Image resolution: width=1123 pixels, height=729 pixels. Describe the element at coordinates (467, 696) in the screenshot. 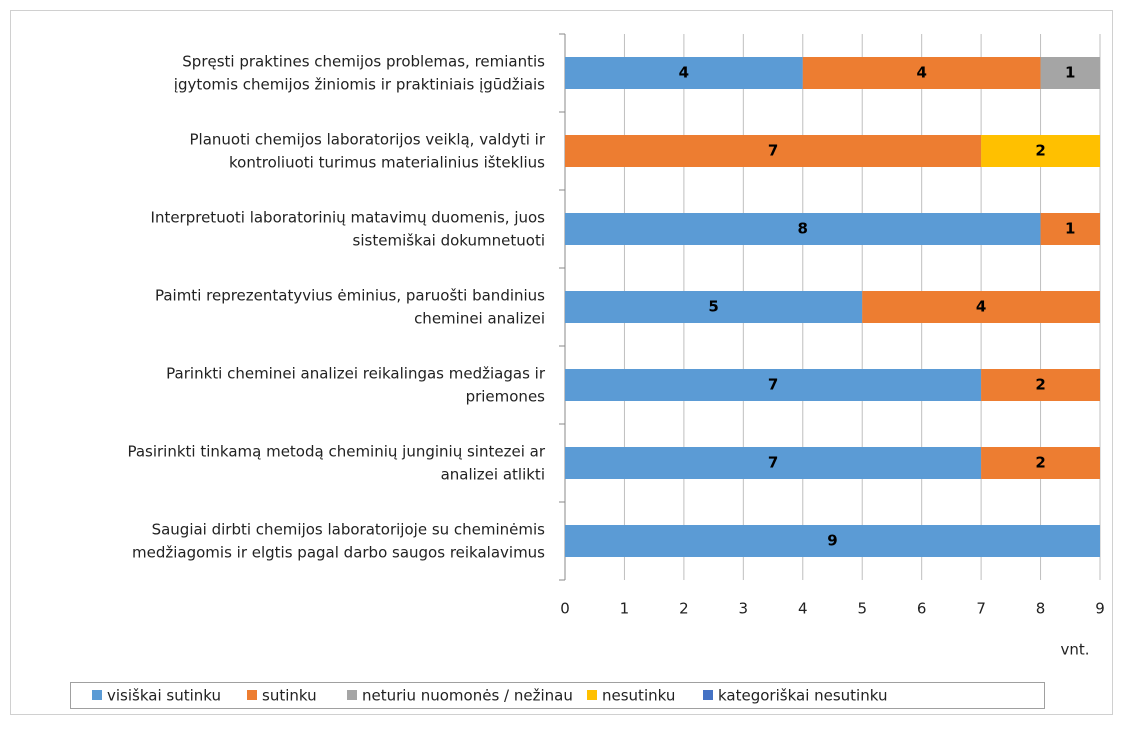

I see `legend-label: neturiu nuomonės / nežinau` at that location.